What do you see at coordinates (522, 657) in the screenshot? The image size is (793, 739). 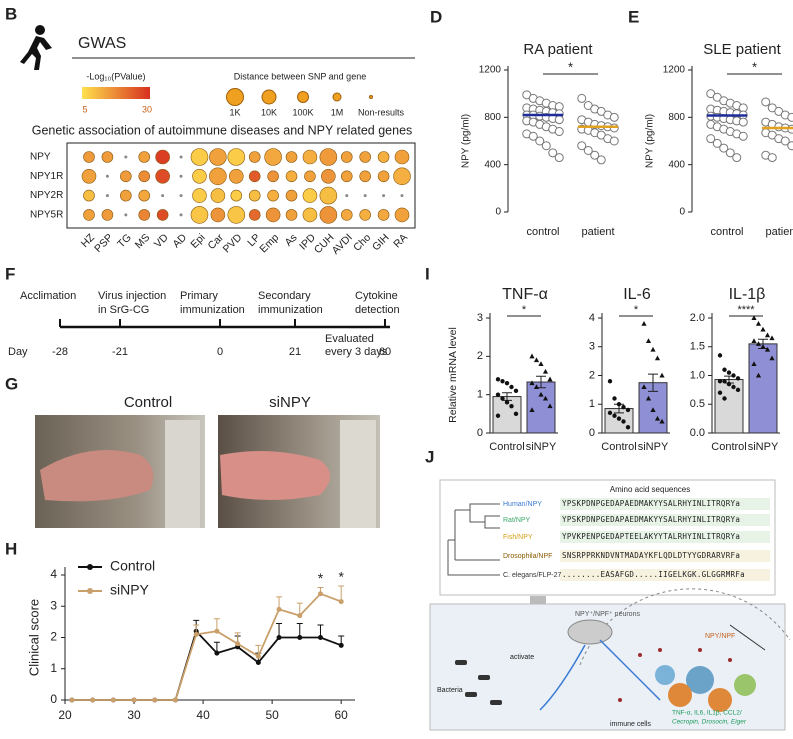 I see `activate-label: activate` at bounding box center [522, 657].